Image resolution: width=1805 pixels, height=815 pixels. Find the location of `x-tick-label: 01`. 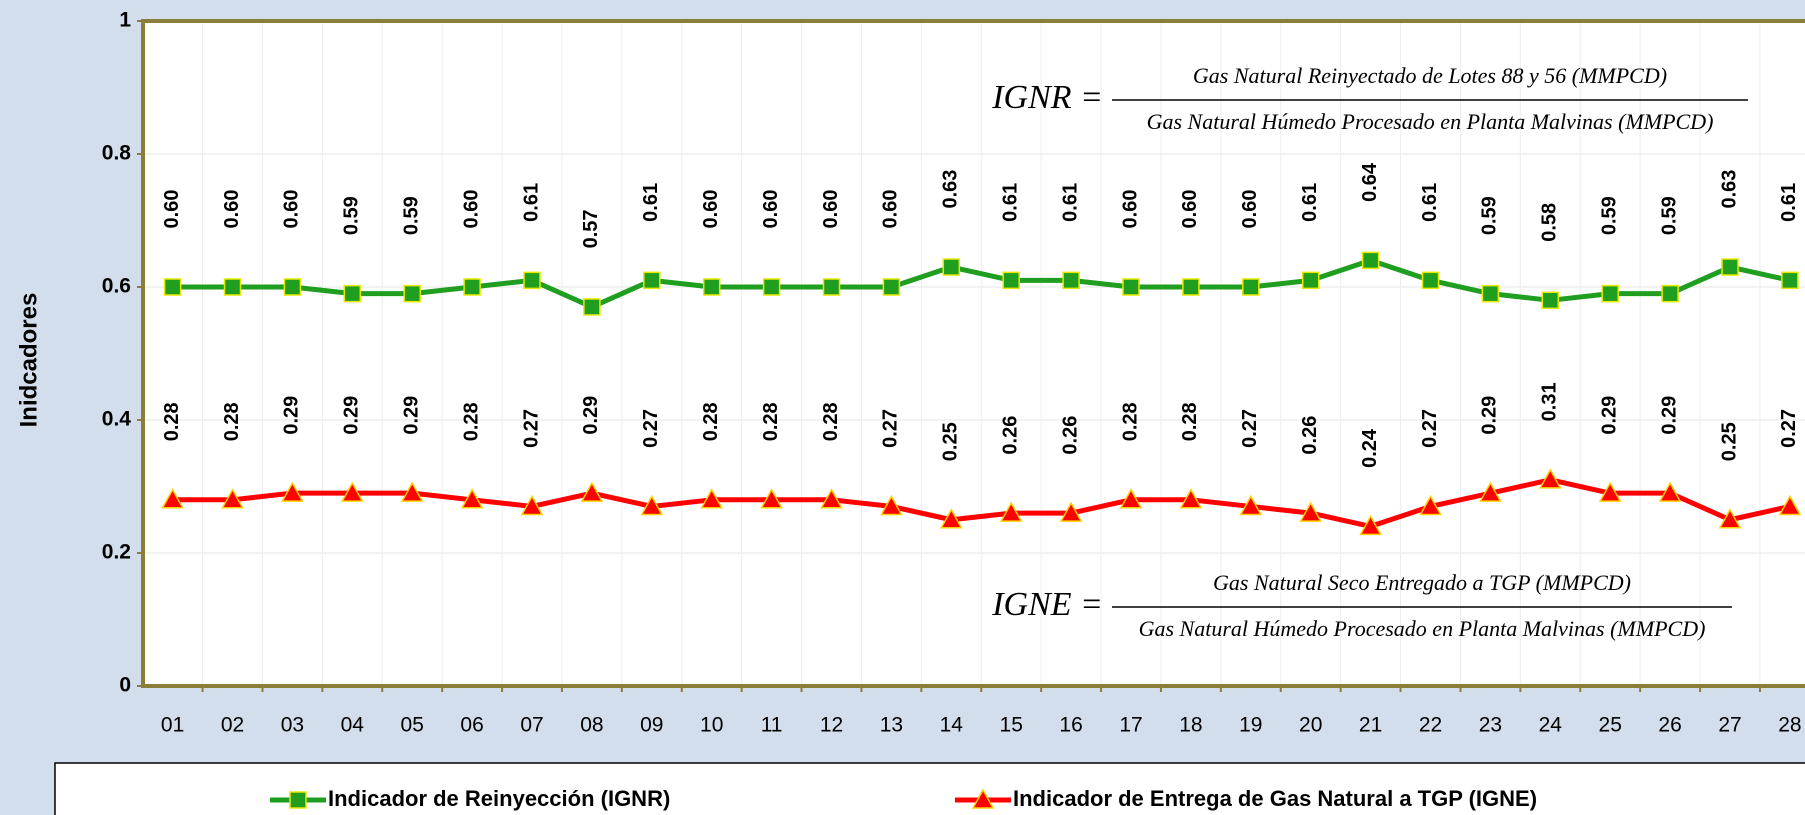

x-tick-label: 01 is located at coordinates (172, 725).